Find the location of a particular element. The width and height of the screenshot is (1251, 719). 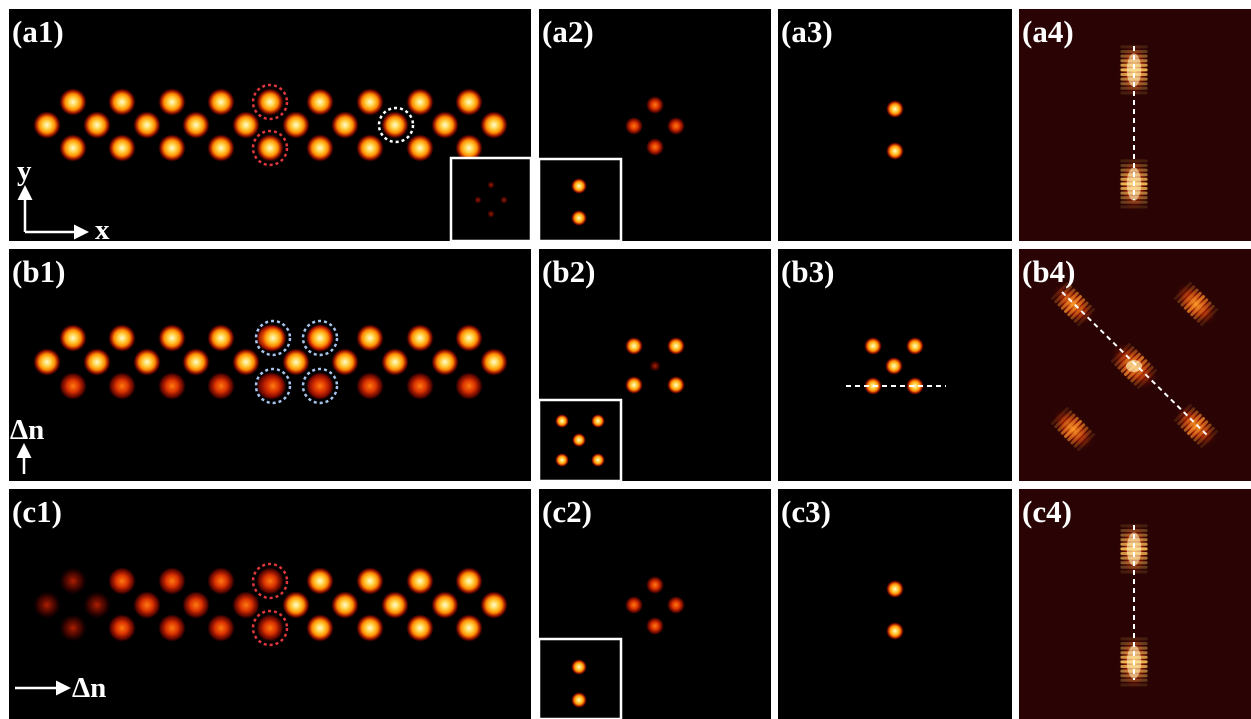

panel-label-b2: (b2) is located at coordinates (568, 271).